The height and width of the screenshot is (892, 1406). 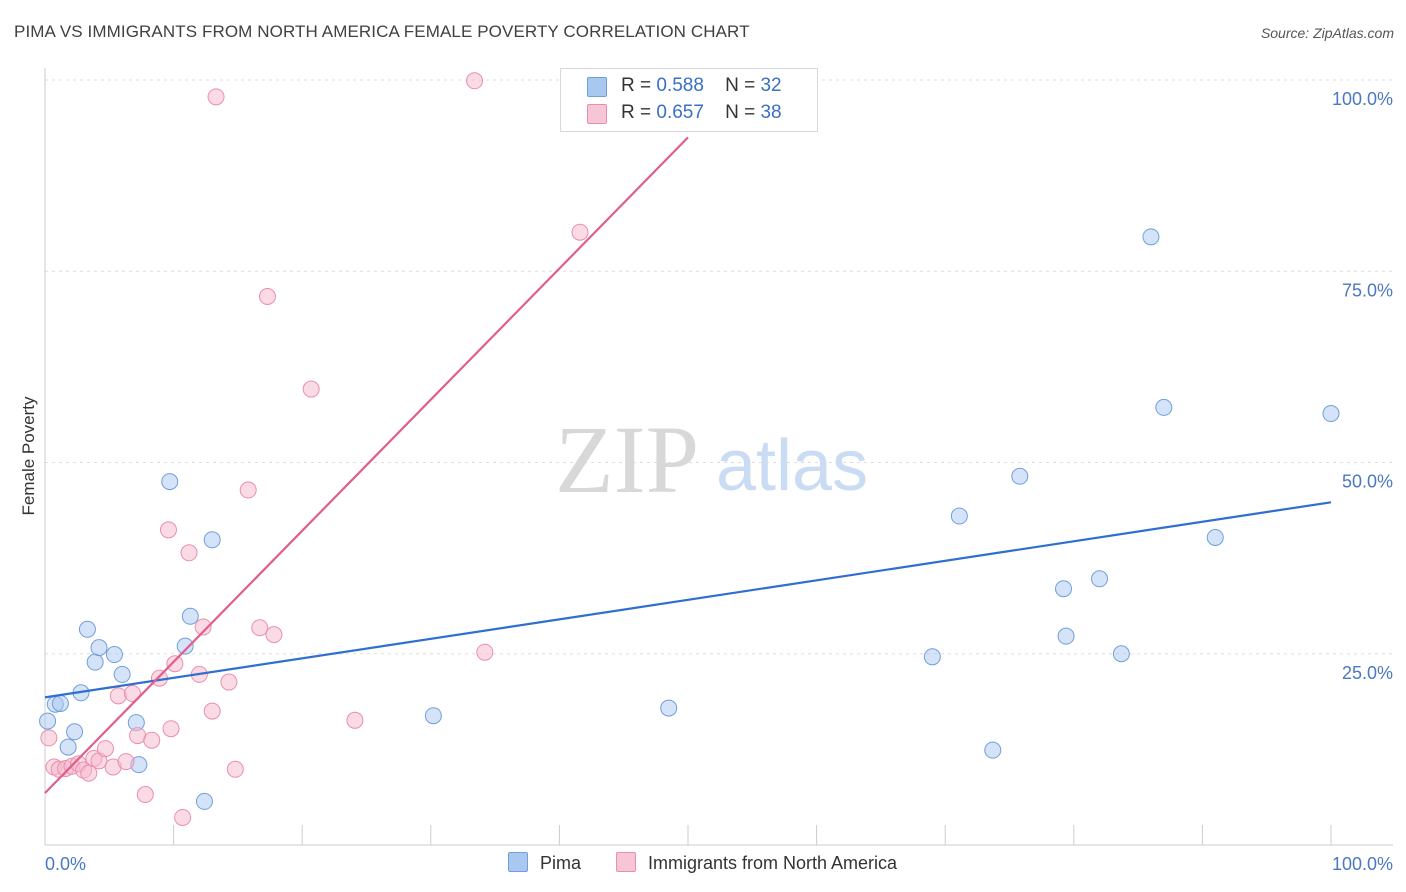 I want to click on bottom-legend-pima: Pima, so click(x=544, y=864).